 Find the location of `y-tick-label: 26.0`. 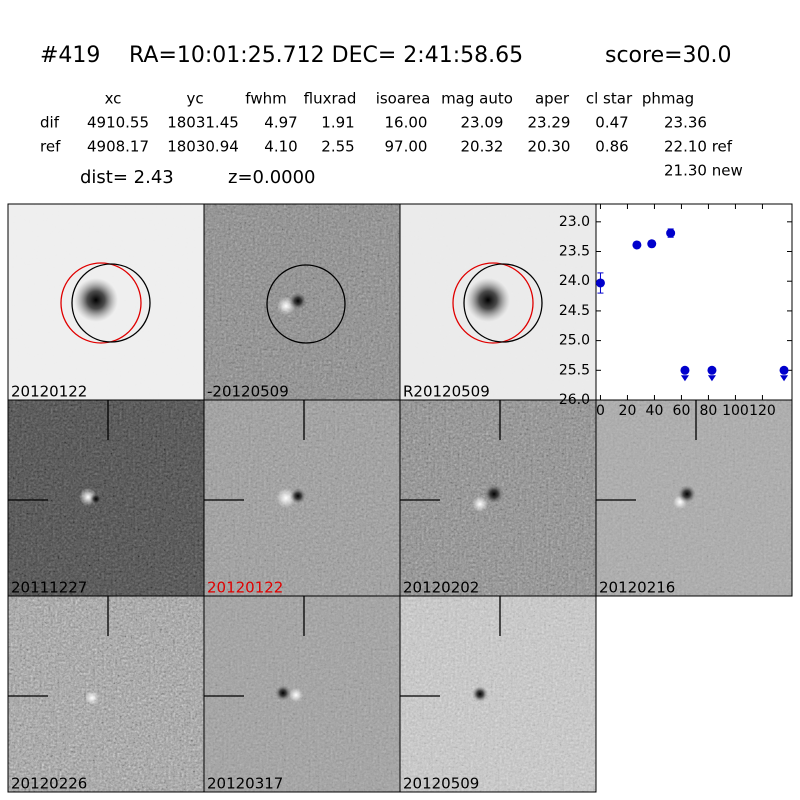

y-tick-label: 26.0 is located at coordinates (574, 400).